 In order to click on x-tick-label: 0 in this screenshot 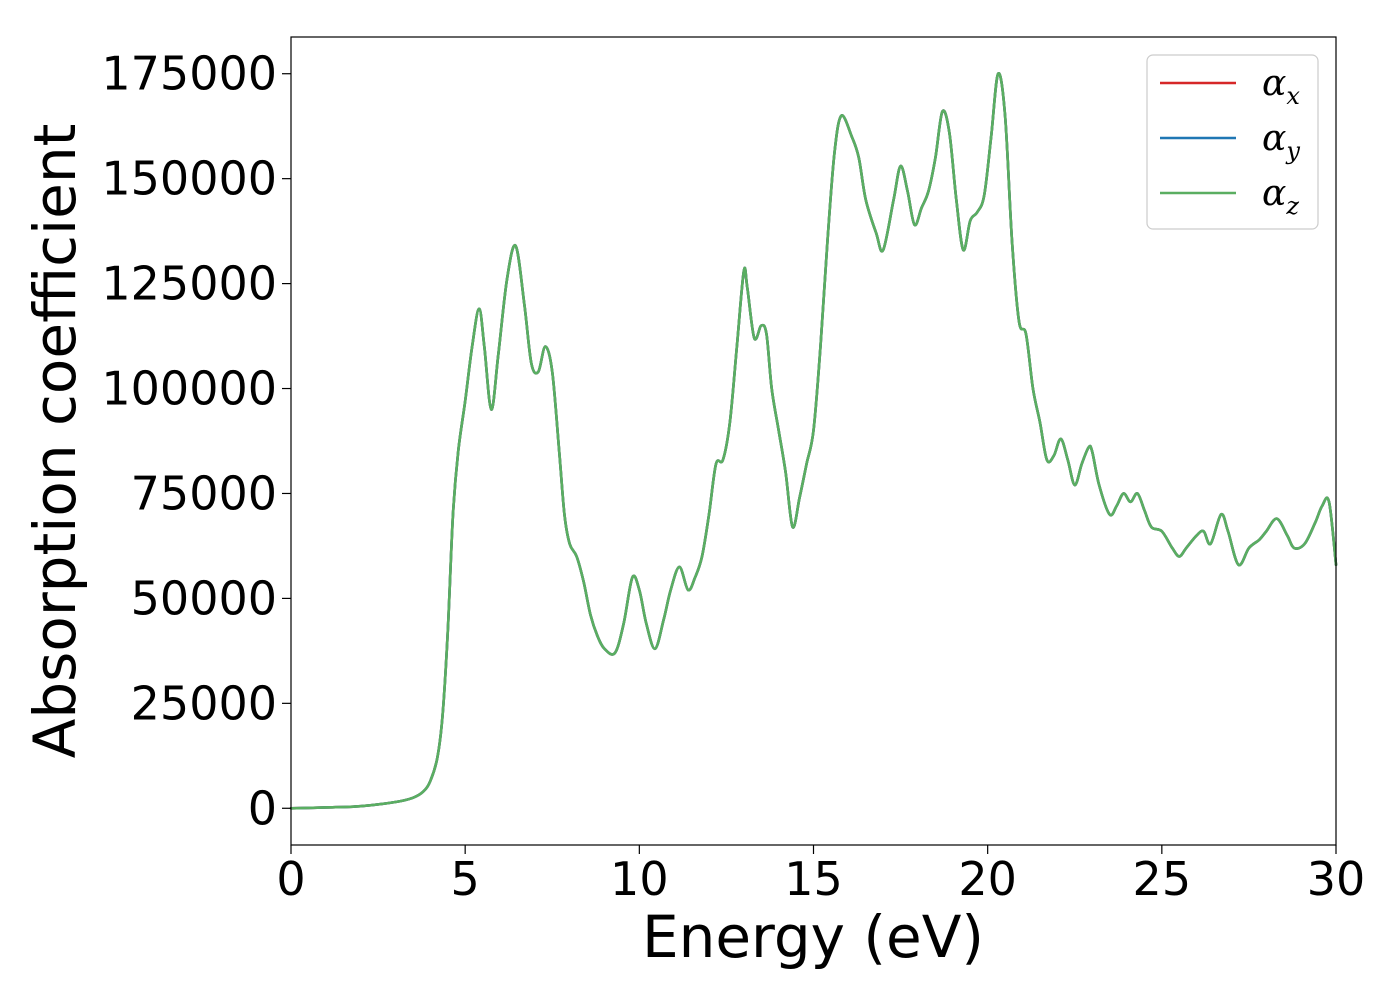, I will do `click(290, 879)`.